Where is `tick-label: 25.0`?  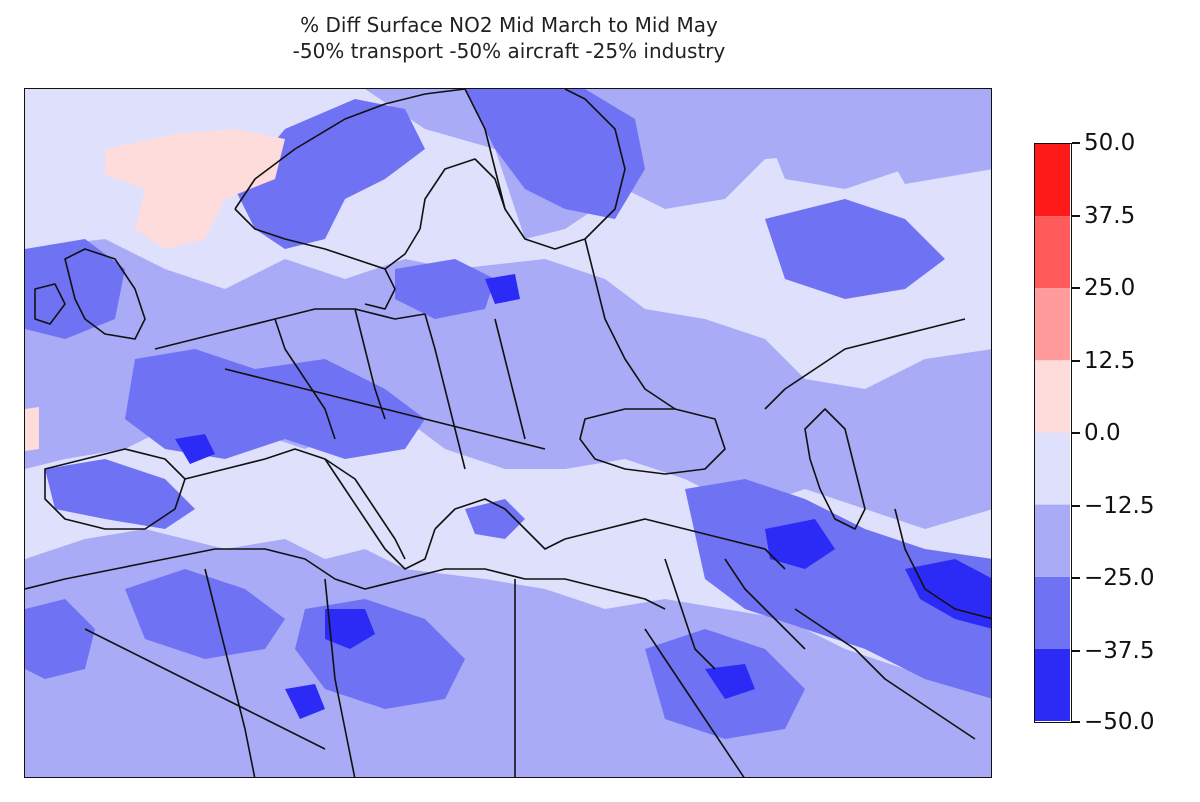
tick-label: 25.0 is located at coordinates (1110, 288).